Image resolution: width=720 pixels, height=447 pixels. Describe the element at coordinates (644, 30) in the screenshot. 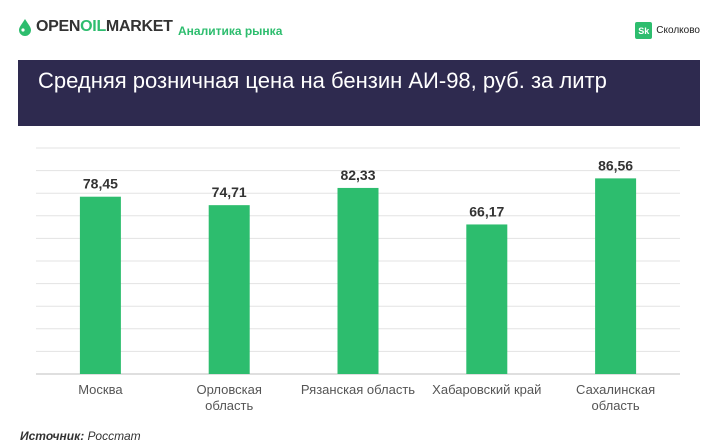

I see `sk-badge-icon: Sk` at that location.